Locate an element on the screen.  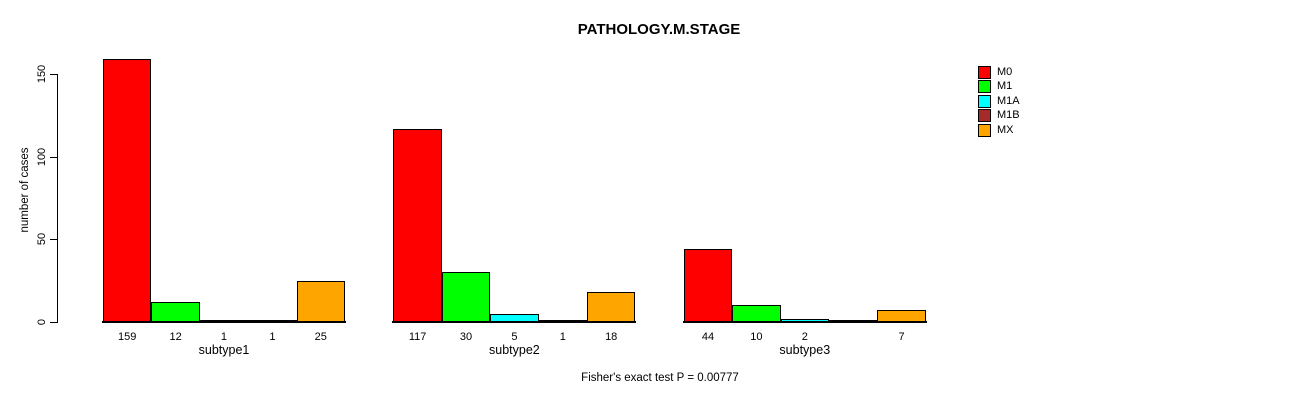
group-label-subtype1: subtype1 is located at coordinates (224, 350).